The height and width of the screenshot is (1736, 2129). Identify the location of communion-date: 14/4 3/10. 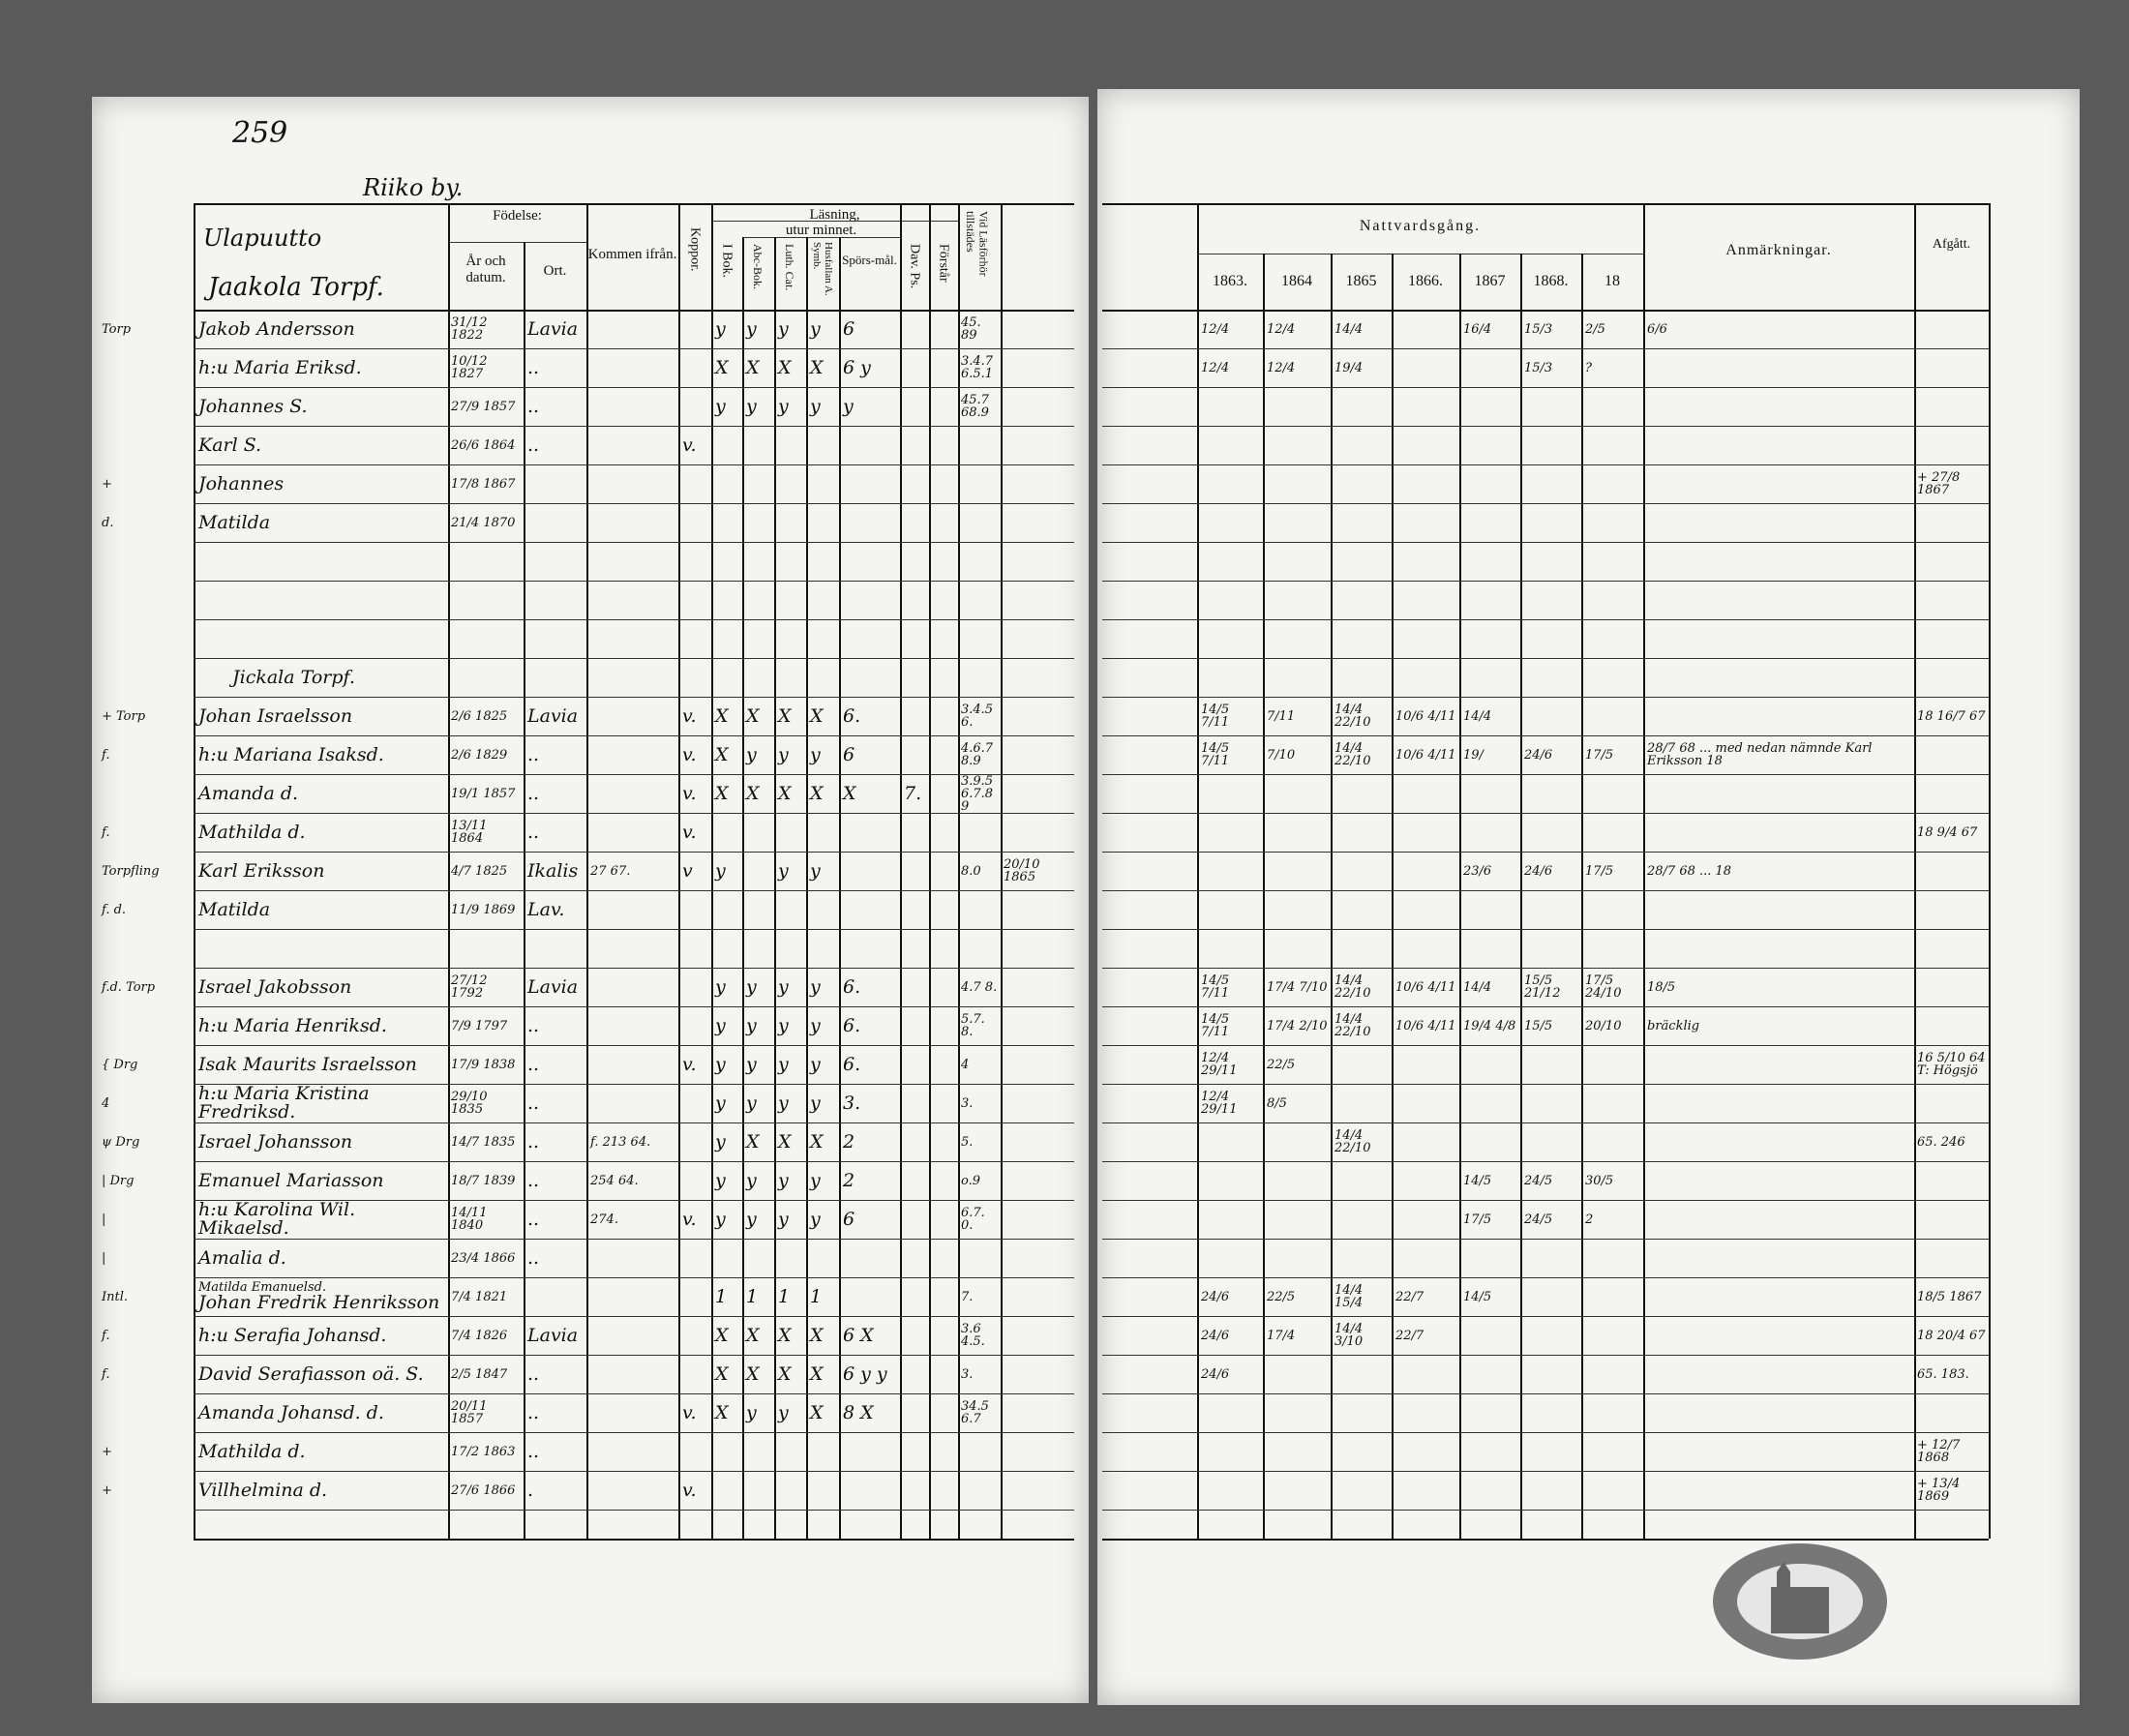
(1349, 1335).